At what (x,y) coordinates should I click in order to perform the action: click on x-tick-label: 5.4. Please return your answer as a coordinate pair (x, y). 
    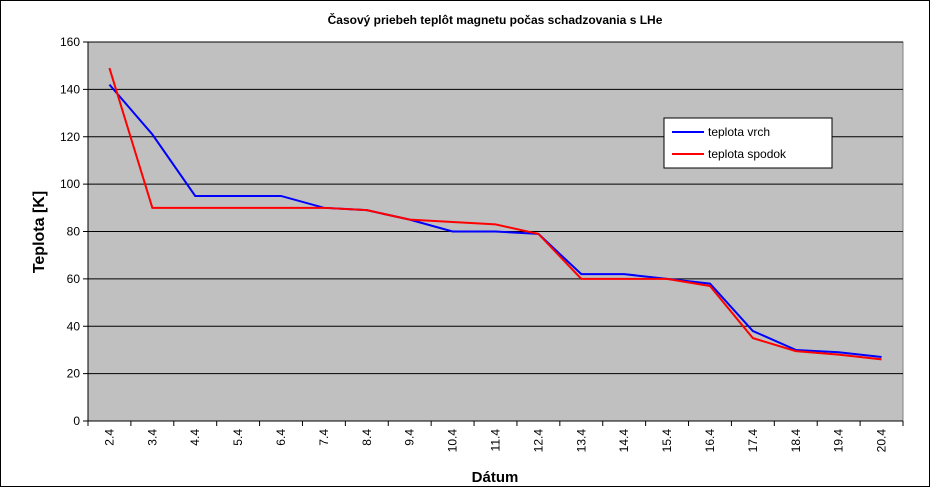
    Looking at the image, I should click on (238, 437).